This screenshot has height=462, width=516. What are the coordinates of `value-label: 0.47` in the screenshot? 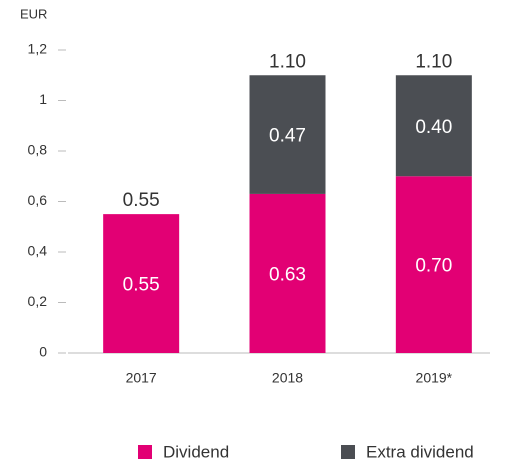 It's located at (287, 136).